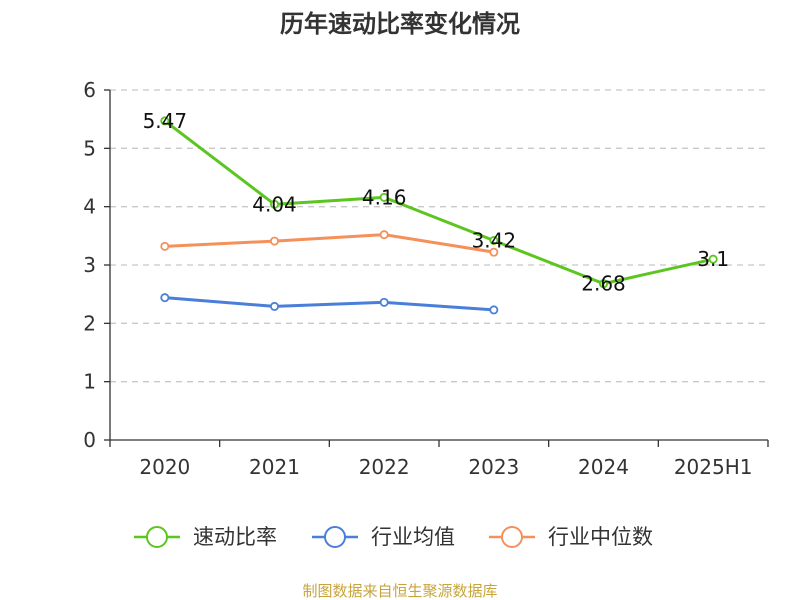 The width and height of the screenshot is (800, 600). I want to click on y-tick-label: 0, so click(89, 440).